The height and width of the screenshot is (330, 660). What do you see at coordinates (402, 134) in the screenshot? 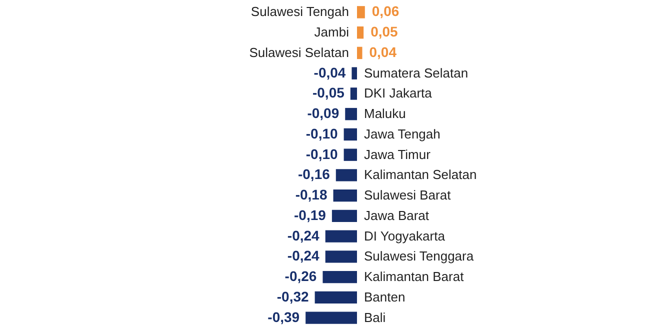
I see `y-tick-label: Jawa Tengah` at bounding box center [402, 134].